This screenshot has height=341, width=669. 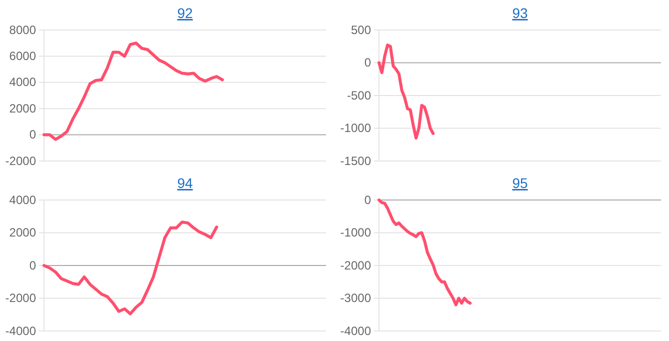 What do you see at coordinates (359, 95) in the screenshot?
I see `y-tick-label: -500` at bounding box center [359, 95].